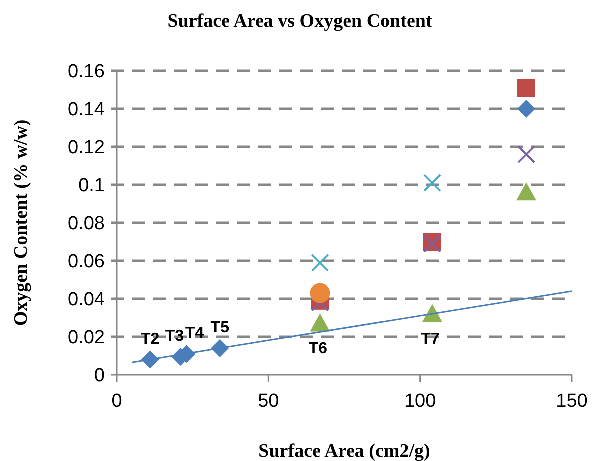  Describe the element at coordinates (91, 186) in the screenshot. I see `y-tick-label: 0.1` at that location.